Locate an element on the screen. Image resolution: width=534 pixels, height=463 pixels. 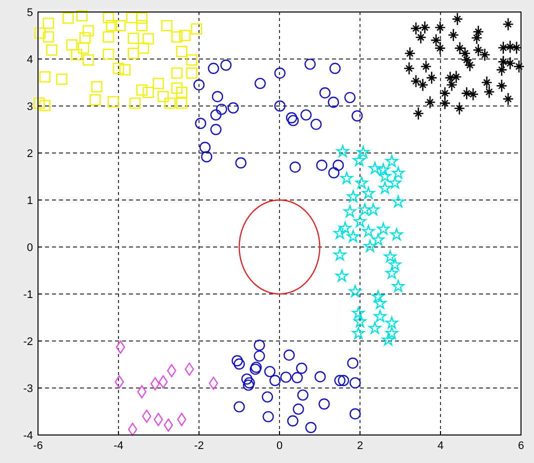
x-tick-label: 6 is located at coordinates (521, 446).